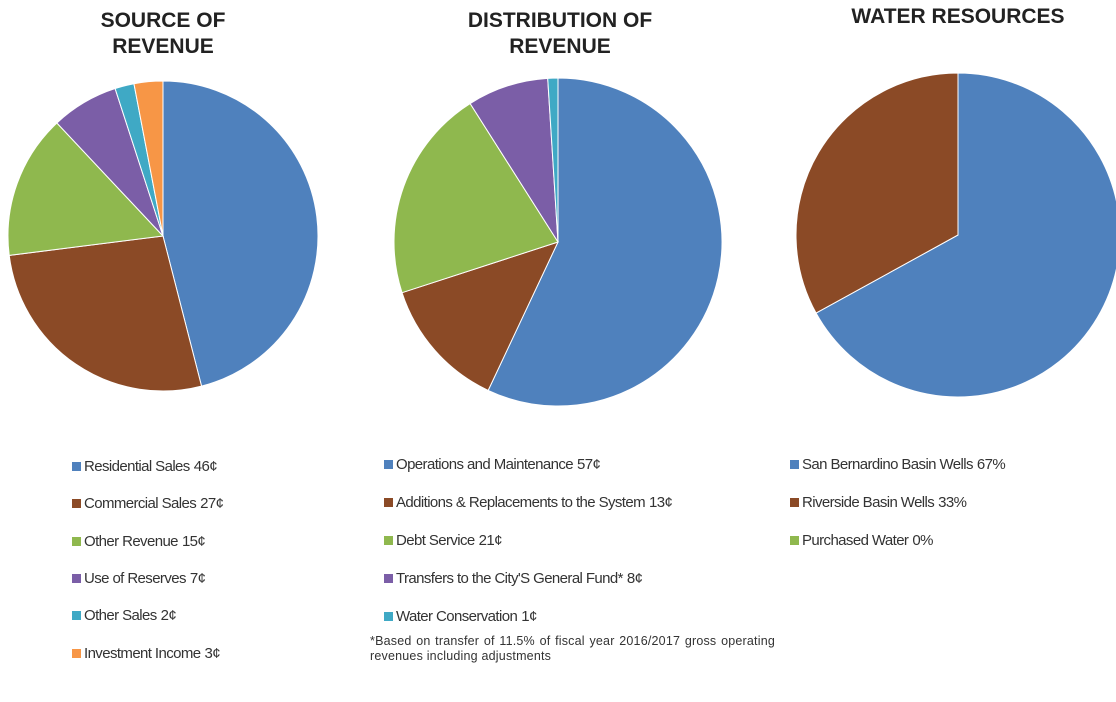 This screenshot has height=702, width=1116. I want to click on chart-title: DISTRIBUTION OF REVENUE, so click(560, 33).